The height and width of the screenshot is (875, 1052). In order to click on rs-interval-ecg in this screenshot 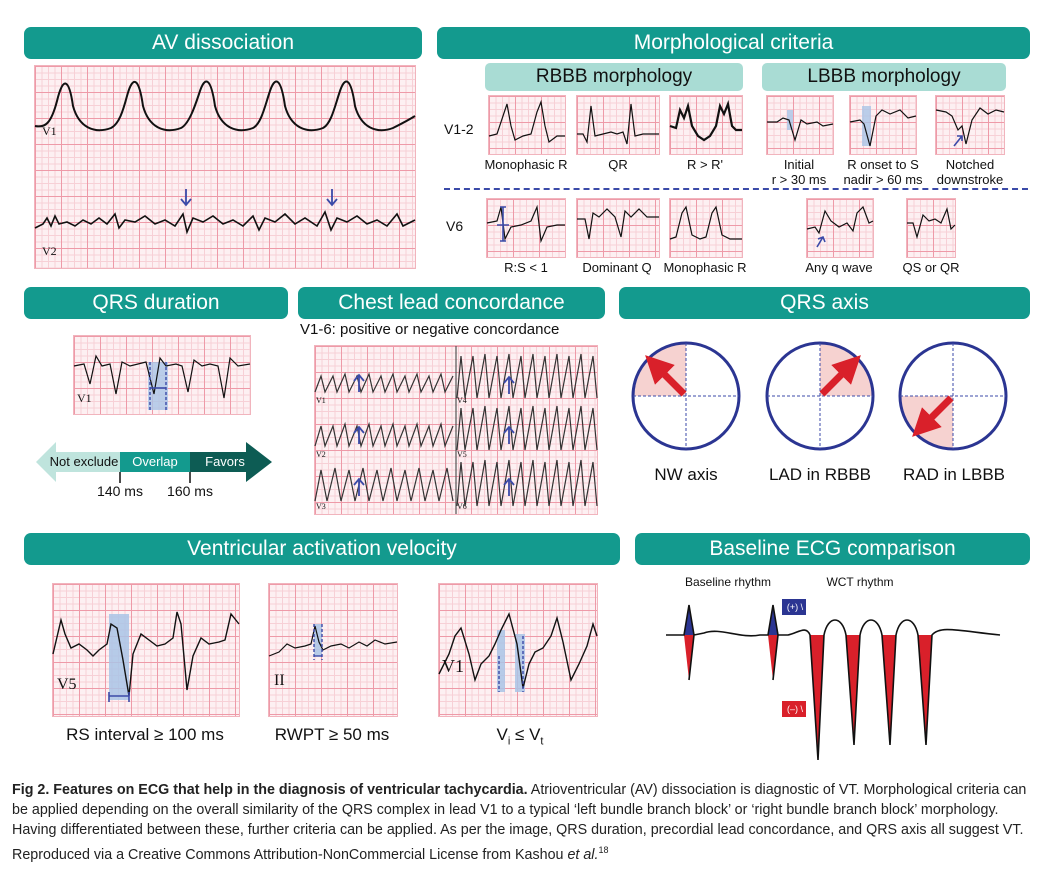, I will do `click(146, 650)`.